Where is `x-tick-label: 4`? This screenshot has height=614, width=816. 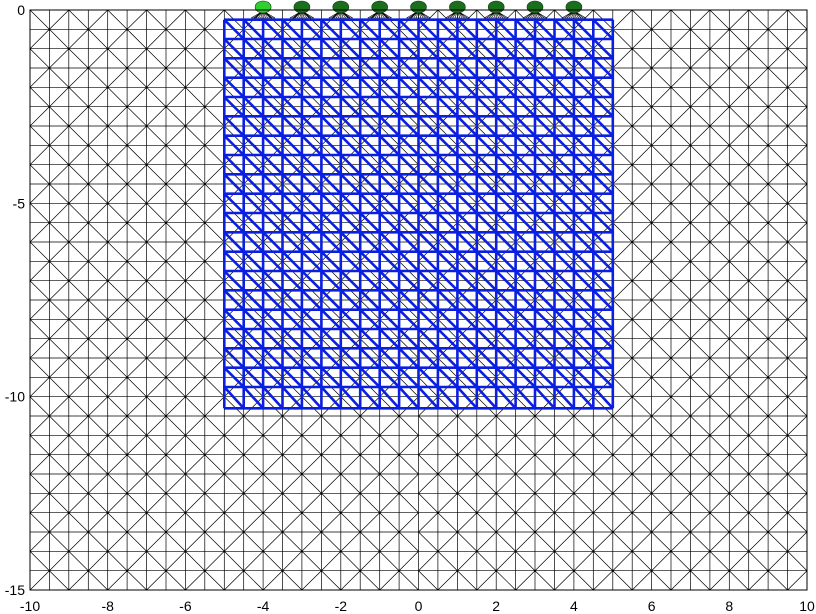 x-tick-label: 4 is located at coordinates (574, 606).